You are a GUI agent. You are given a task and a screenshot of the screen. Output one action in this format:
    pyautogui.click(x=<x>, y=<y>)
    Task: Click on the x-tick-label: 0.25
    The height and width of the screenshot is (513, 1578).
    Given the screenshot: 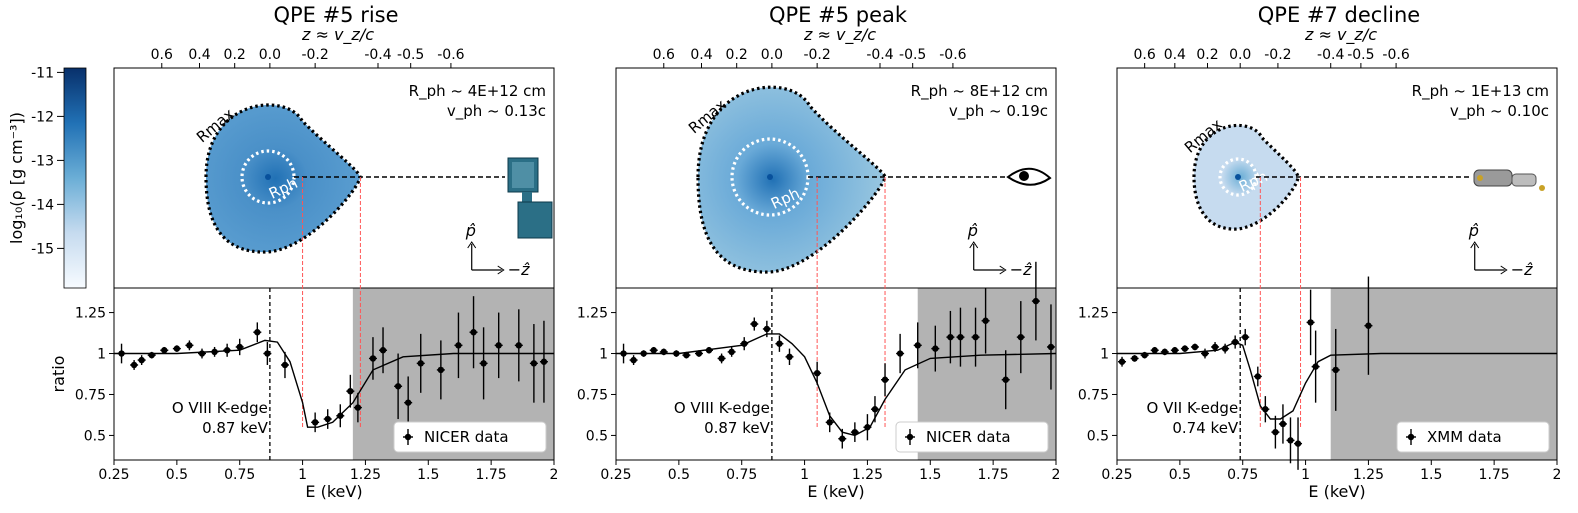 What is the action you would take?
    pyautogui.click(x=1116, y=475)
    